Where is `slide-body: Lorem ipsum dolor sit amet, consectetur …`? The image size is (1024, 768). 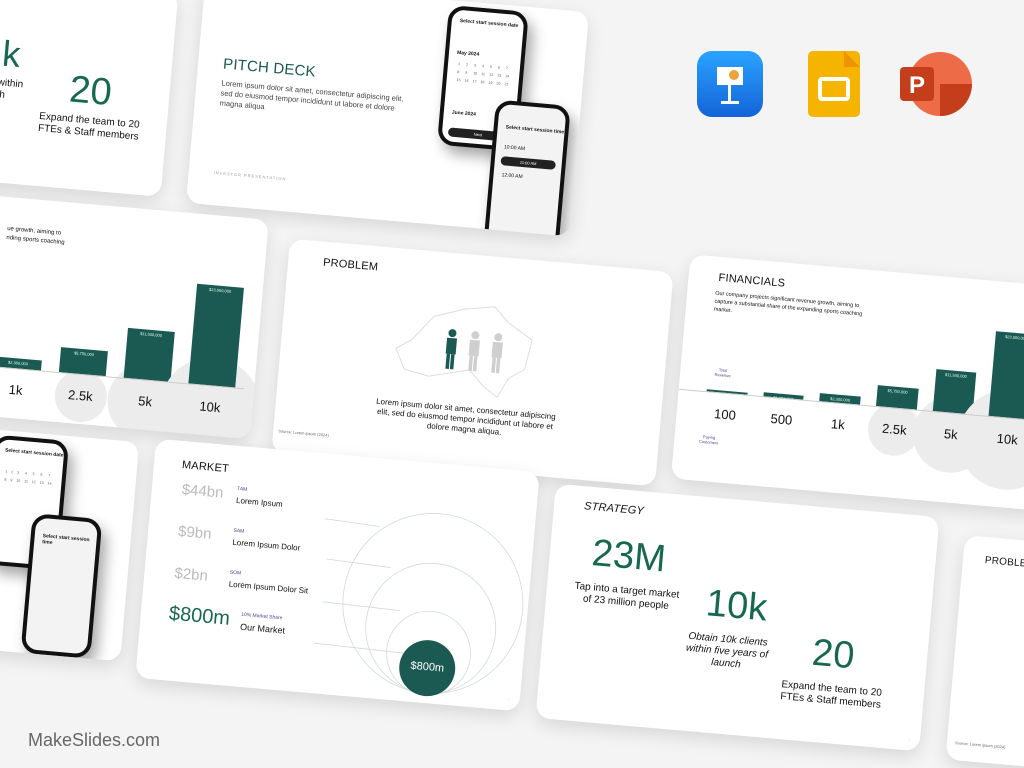 slide-body: Lorem ipsum dolor sit amet, consectetur … is located at coordinates (311, 95).